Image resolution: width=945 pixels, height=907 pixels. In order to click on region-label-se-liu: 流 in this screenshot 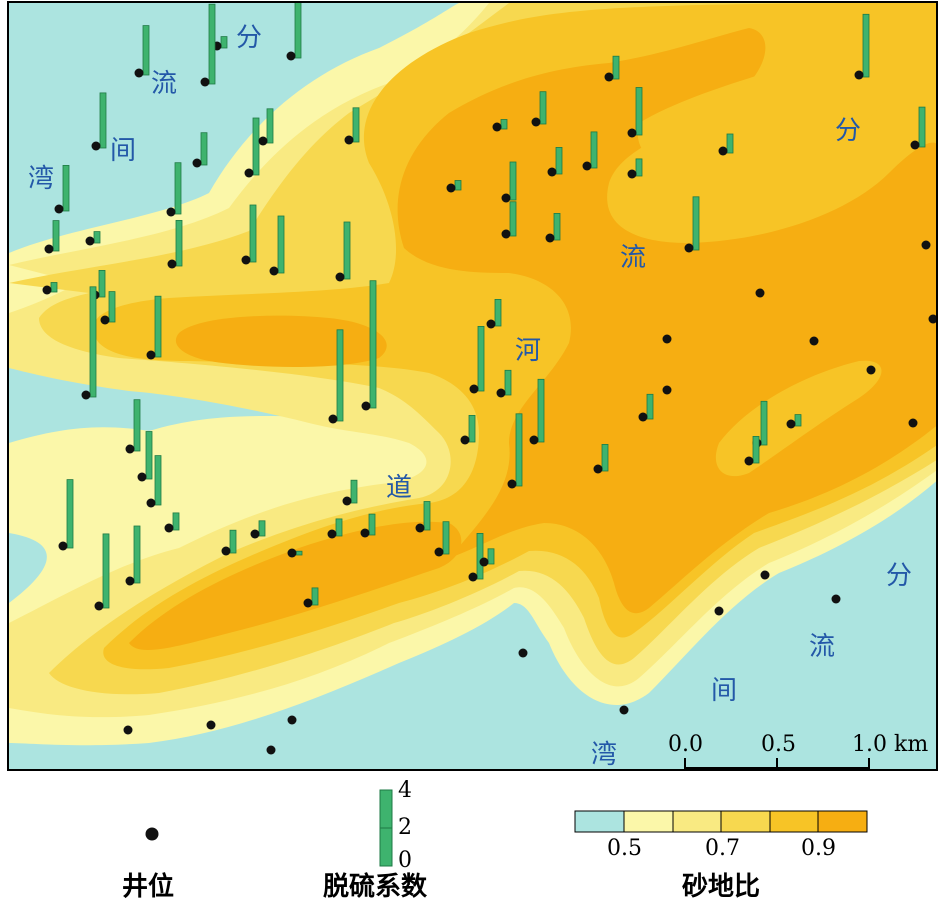, I will do `click(822, 647)`.